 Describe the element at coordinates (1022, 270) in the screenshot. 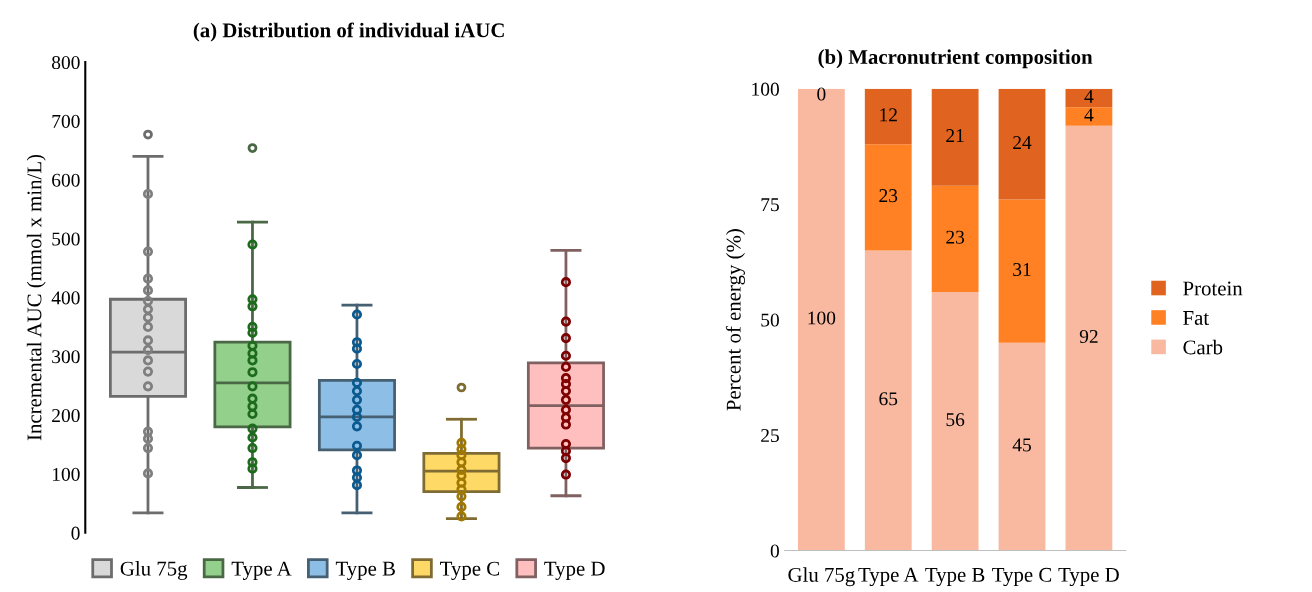

I see `data-label: 31` at that location.